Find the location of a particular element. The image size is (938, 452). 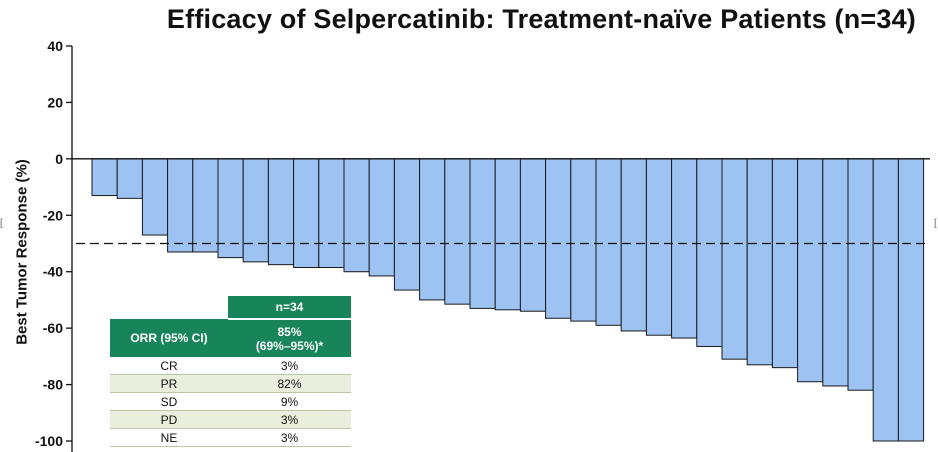

y-tick-label: 40 is located at coordinates (55, 46).